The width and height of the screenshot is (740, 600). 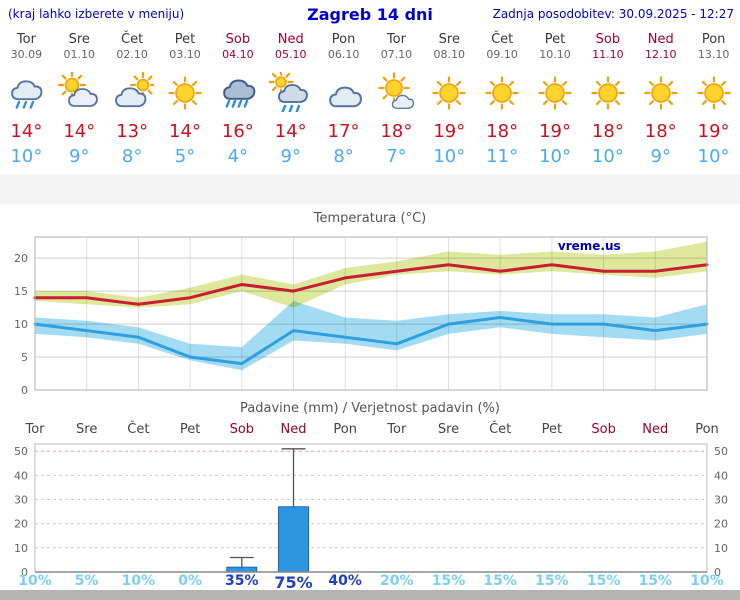 What do you see at coordinates (370, 408) in the screenshot?
I see `precipitation-chart-title: Padavine (mm) / Verjetnost padavin (%)` at bounding box center [370, 408].